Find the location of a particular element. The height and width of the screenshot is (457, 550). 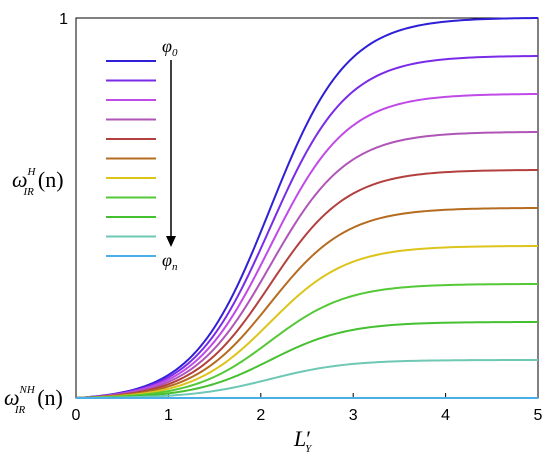

arrowhead-icon is located at coordinates (171, 241).